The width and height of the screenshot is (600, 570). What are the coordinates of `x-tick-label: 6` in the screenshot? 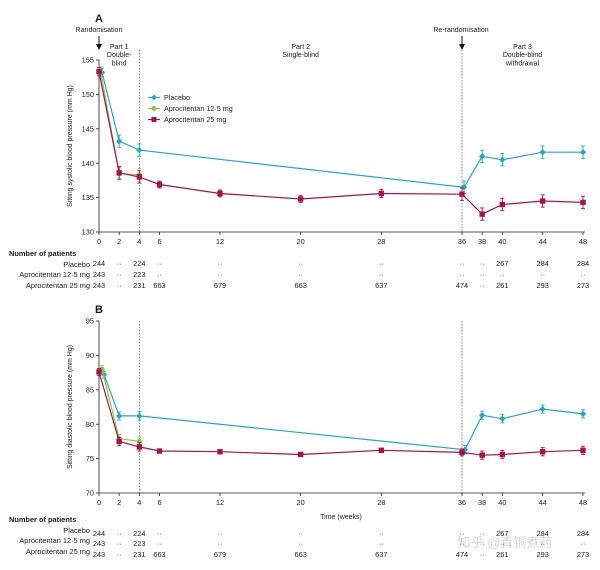 It's located at (159, 241).